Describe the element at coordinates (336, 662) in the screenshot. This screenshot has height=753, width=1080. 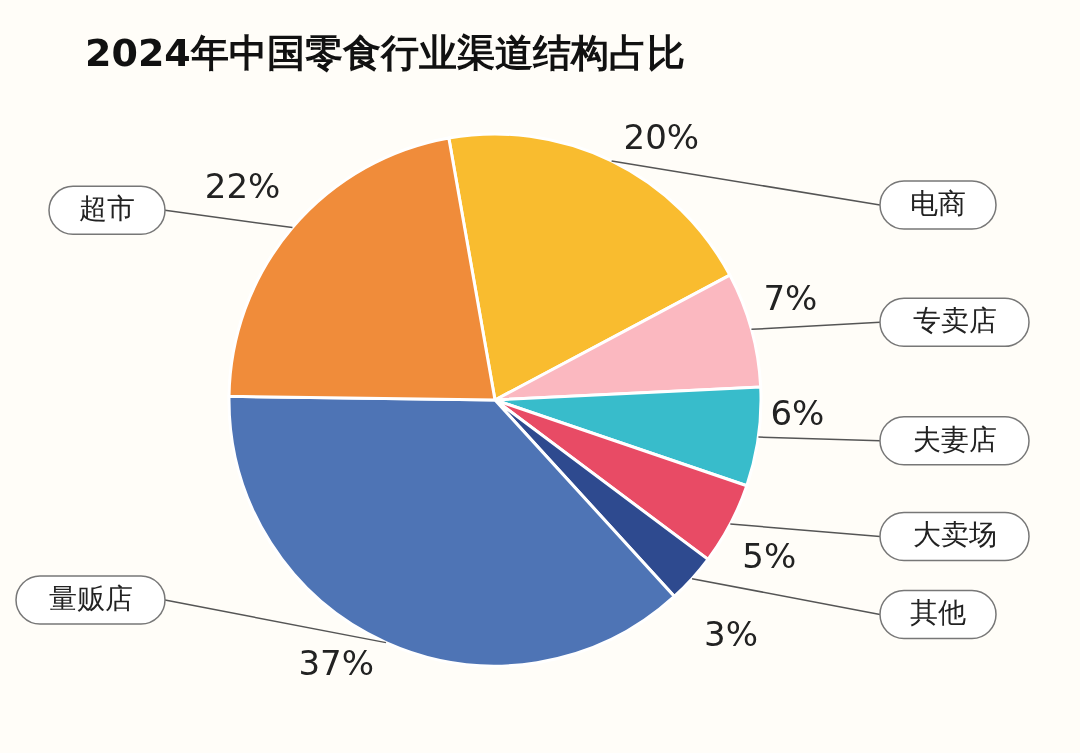
I see `data-label: 37%` at that location.